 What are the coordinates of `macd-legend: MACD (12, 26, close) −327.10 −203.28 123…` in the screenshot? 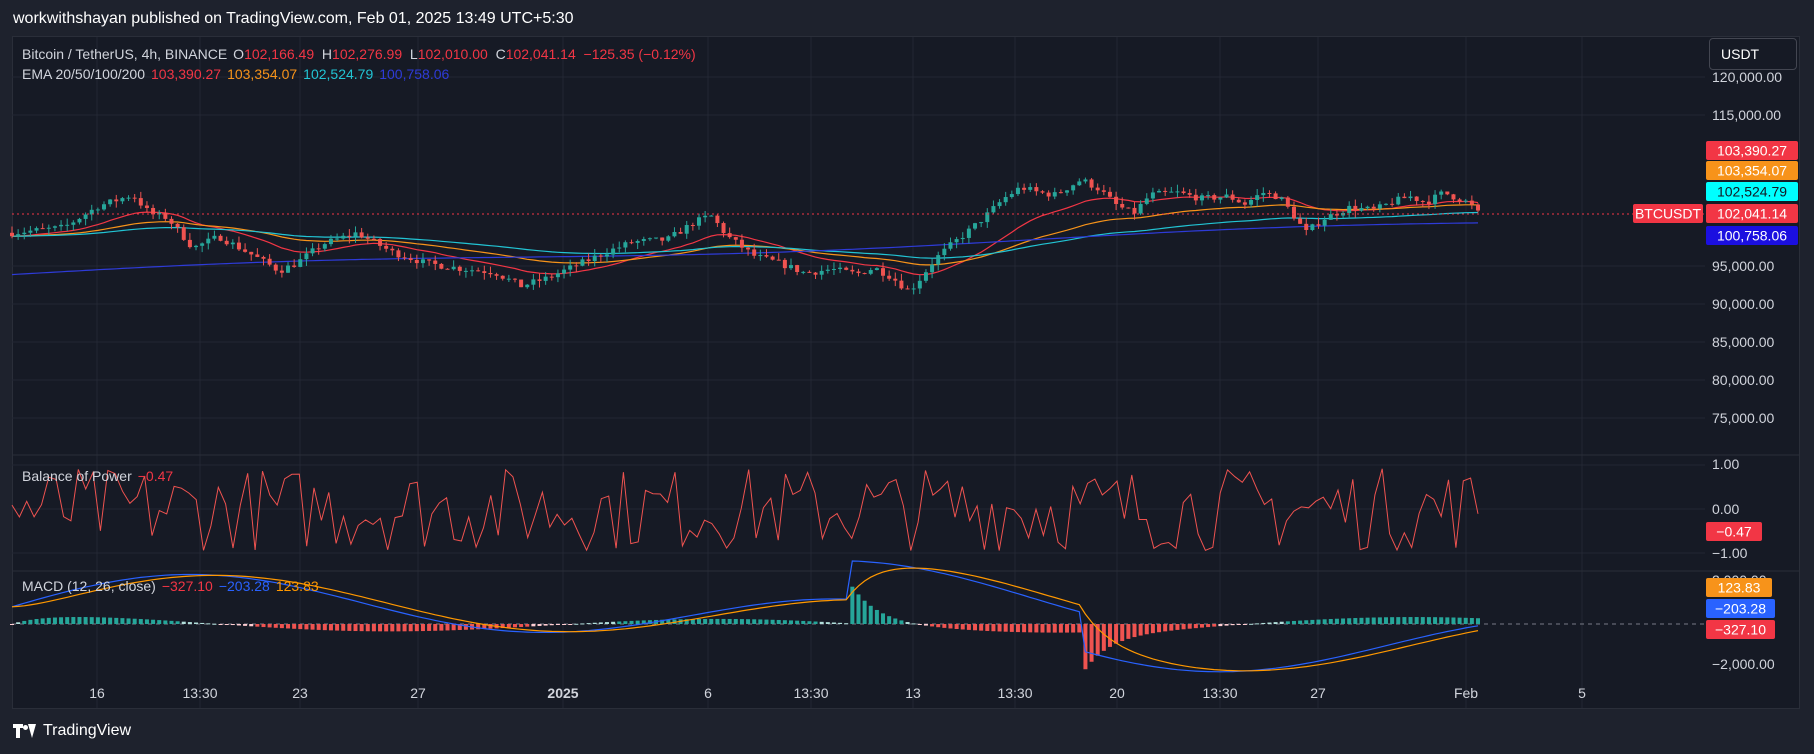 It's located at (170, 586).